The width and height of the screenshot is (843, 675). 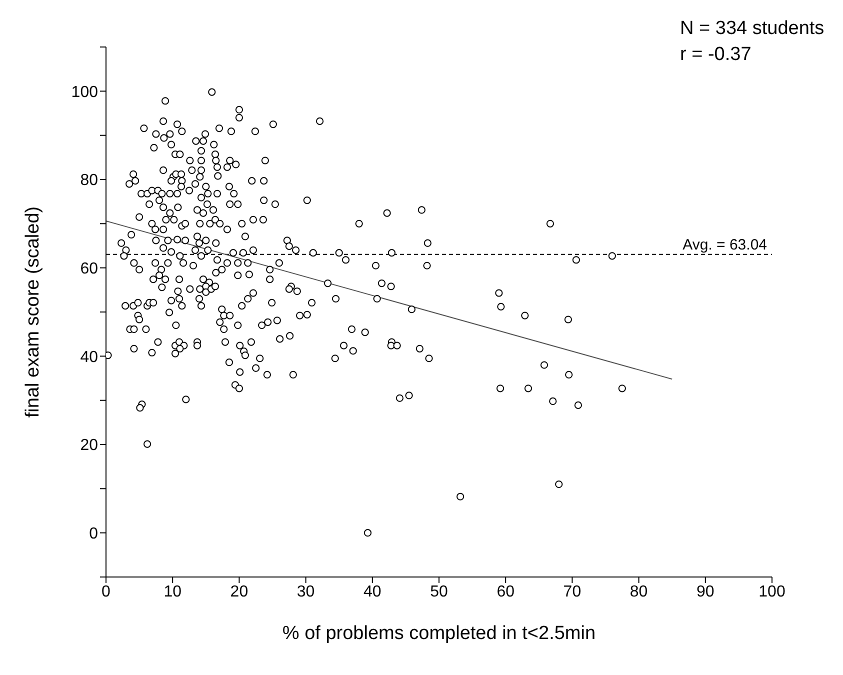 I want to click on x-tick-label: 80, so click(x=639, y=591).